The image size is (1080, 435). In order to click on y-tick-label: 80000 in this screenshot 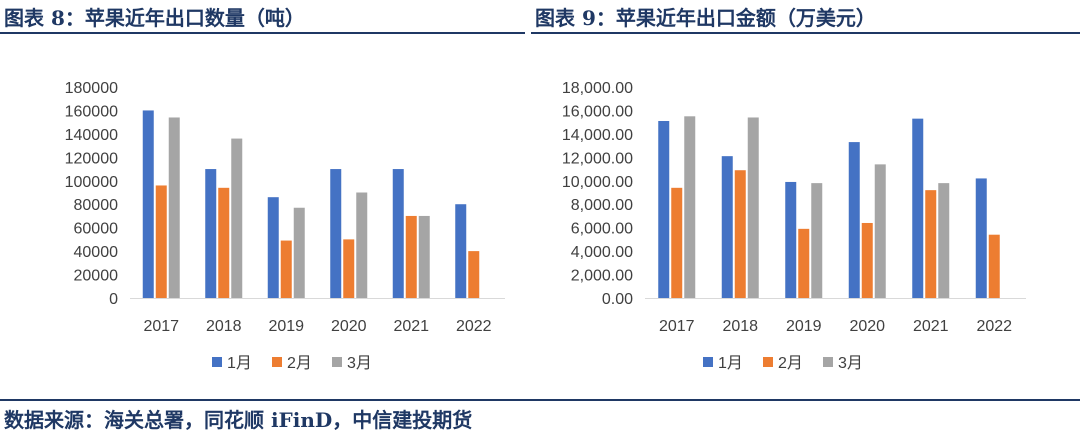, I will do `click(96, 205)`.